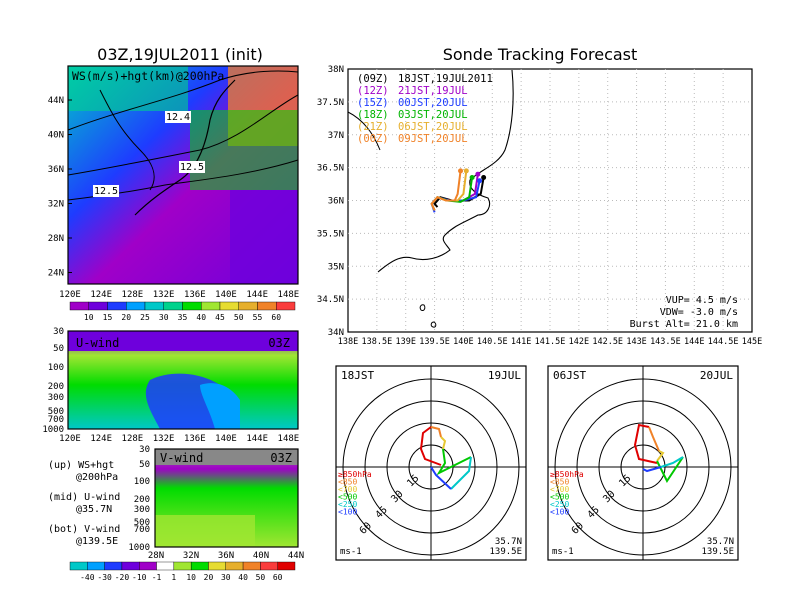 Image resolution: width=792 pixels, height=612 pixels. I want to click on lat-tick-label: 38N, so click(336, 70).